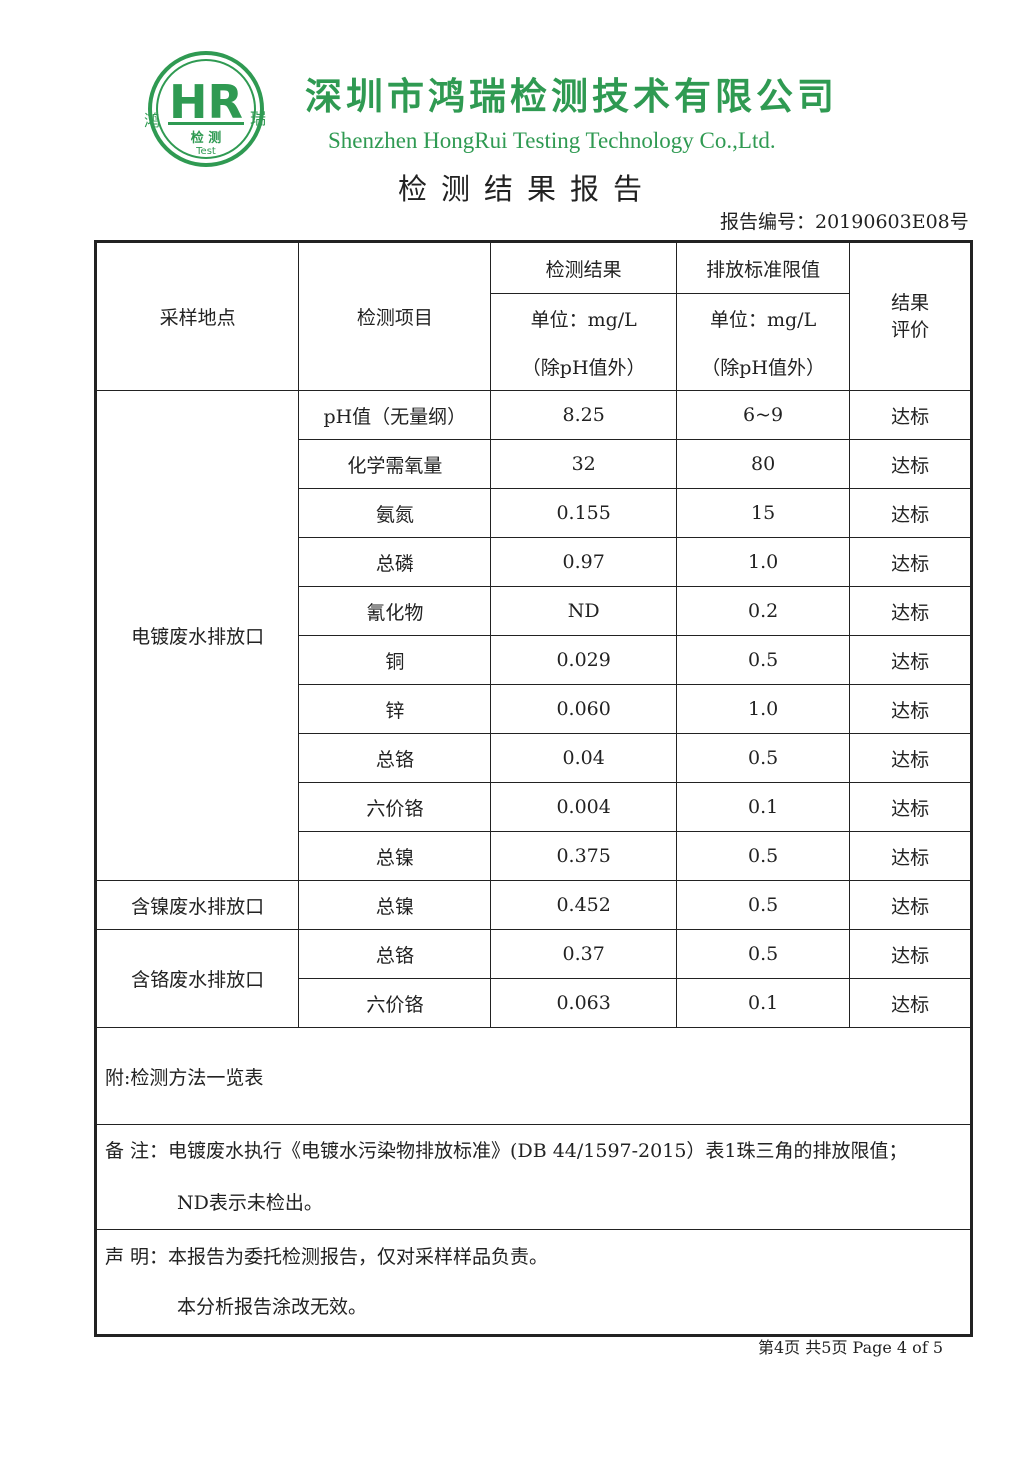 Image resolution: width=1024 pixels, height=1461 pixels. I want to click on header-result: 检测结果, so click(583, 267).